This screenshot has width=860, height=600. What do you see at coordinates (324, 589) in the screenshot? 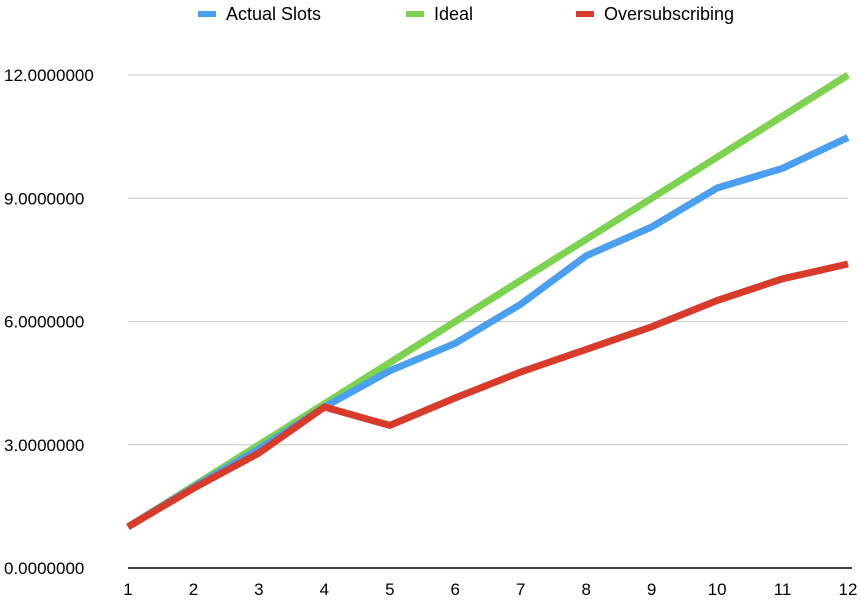
I see `x-tick-label: 4` at bounding box center [324, 589].